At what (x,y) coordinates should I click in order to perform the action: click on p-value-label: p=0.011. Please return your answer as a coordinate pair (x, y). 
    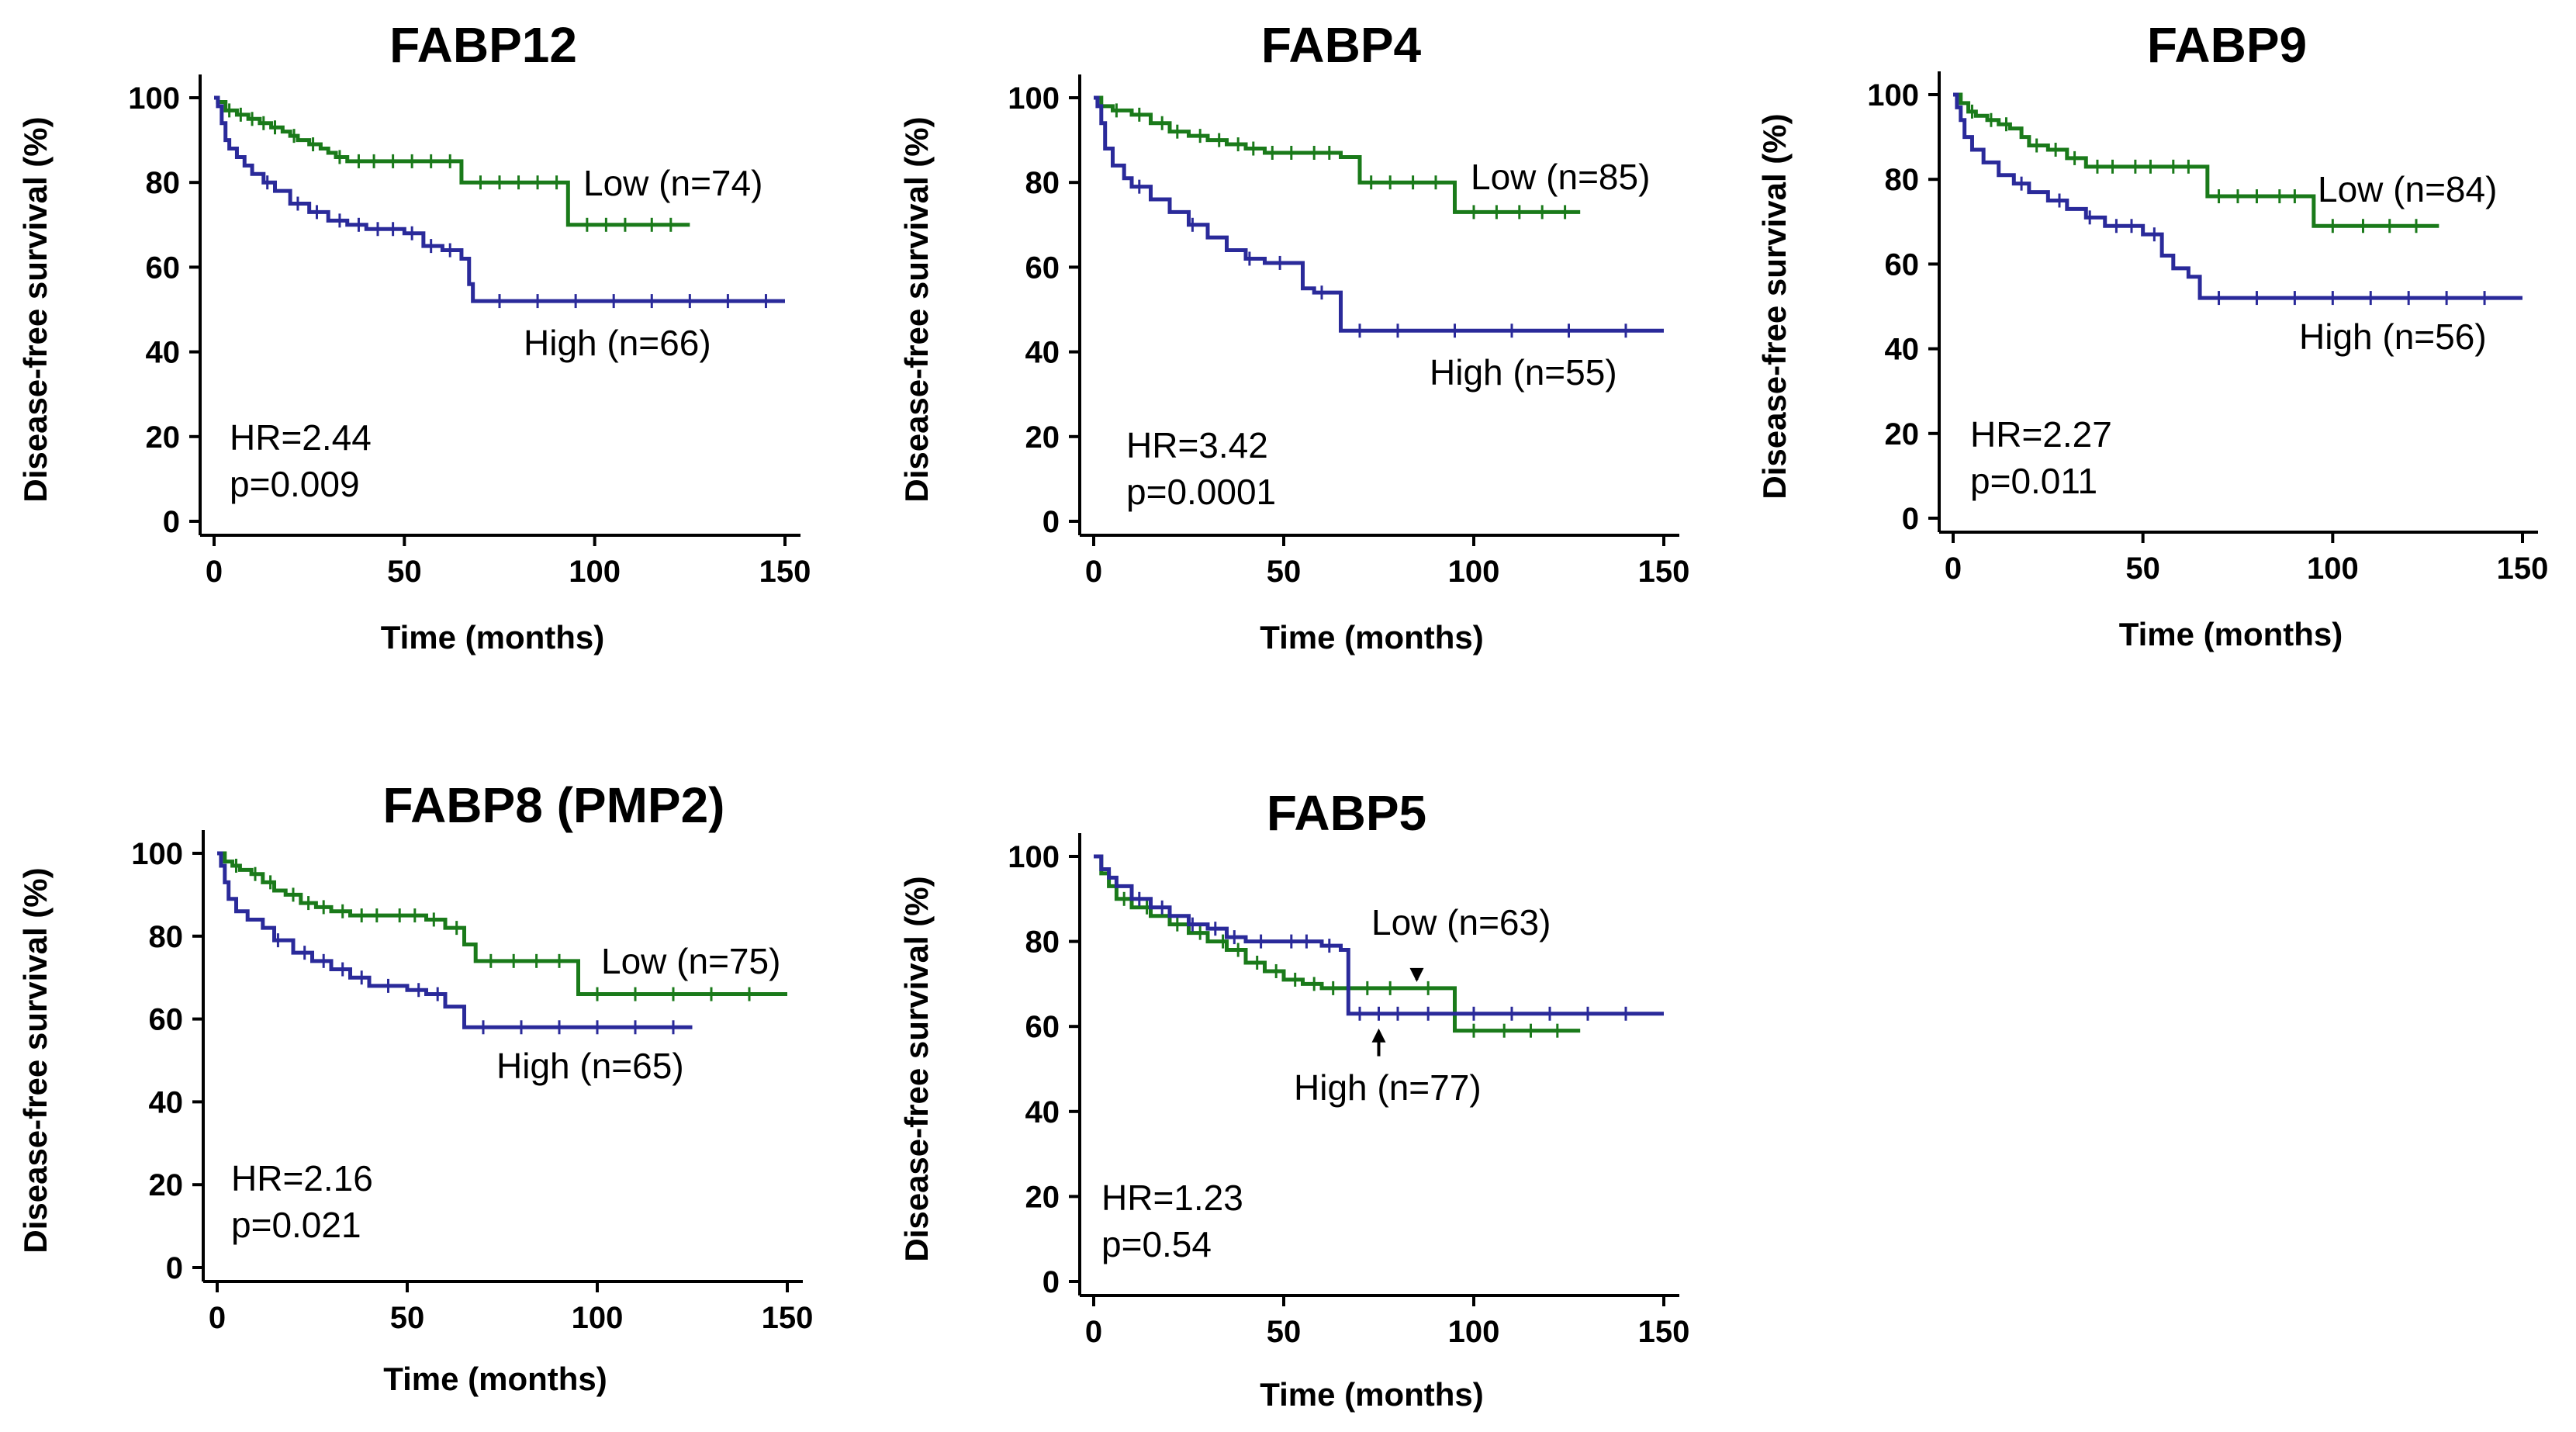
    Looking at the image, I should click on (2033, 481).